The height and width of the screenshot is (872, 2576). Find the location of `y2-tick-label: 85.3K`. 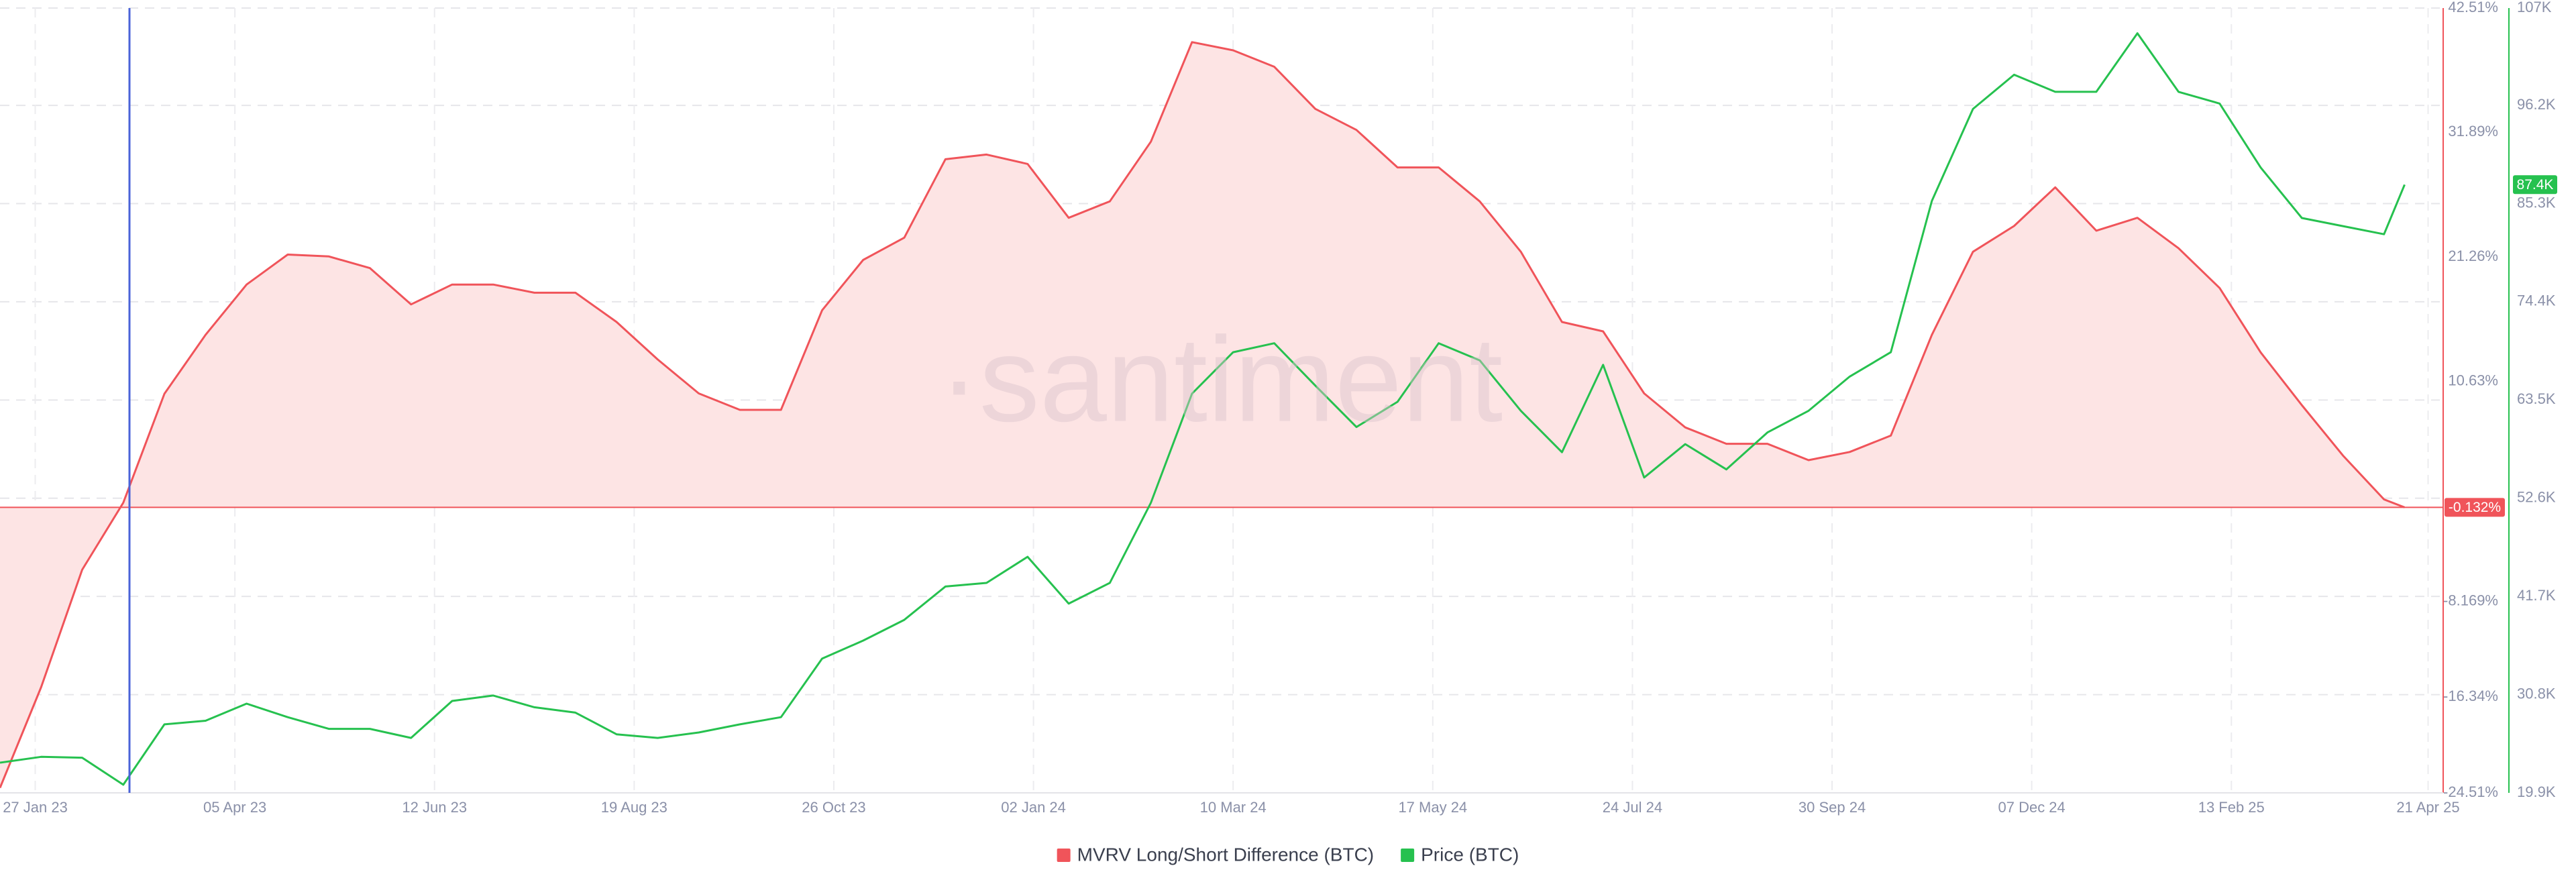

y2-tick-label: 85.3K is located at coordinates (2536, 203).